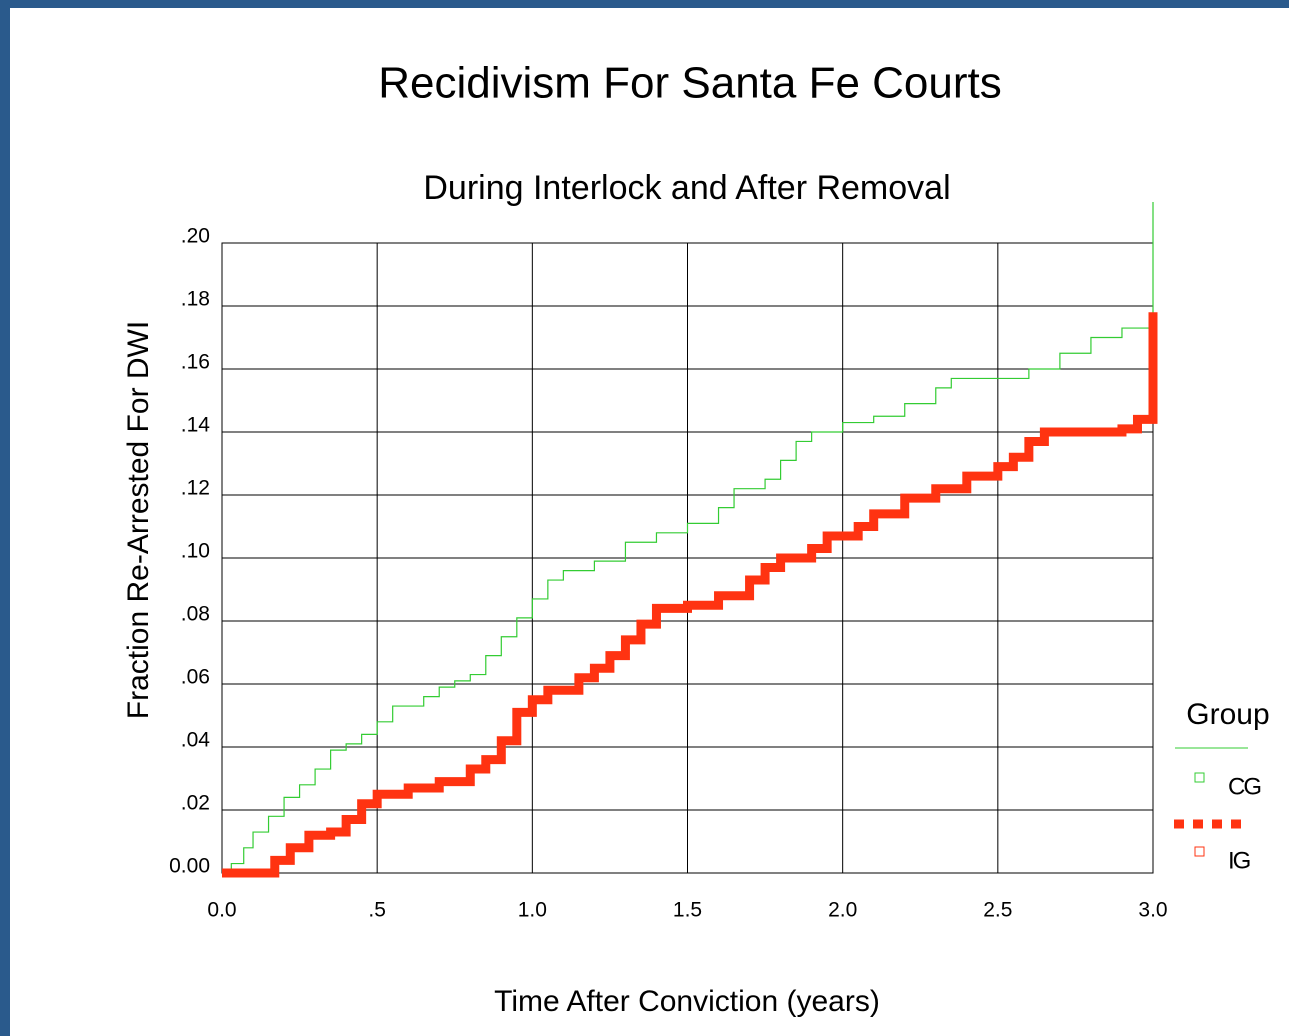 This screenshot has height=1036, width=1289. Describe the element at coordinates (1239, 860) in the screenshot. I see `legend-label: IG` at that location.